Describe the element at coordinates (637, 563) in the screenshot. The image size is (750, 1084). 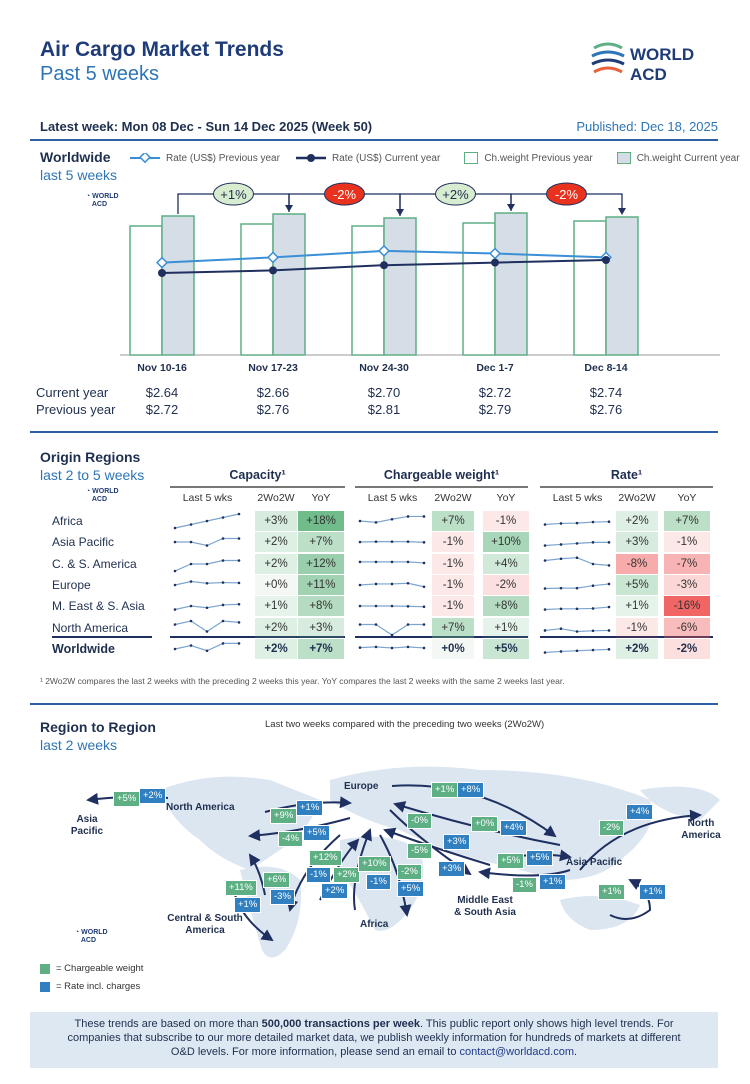
I see `value-cell-rate-2wo2w: -8%` at that location.